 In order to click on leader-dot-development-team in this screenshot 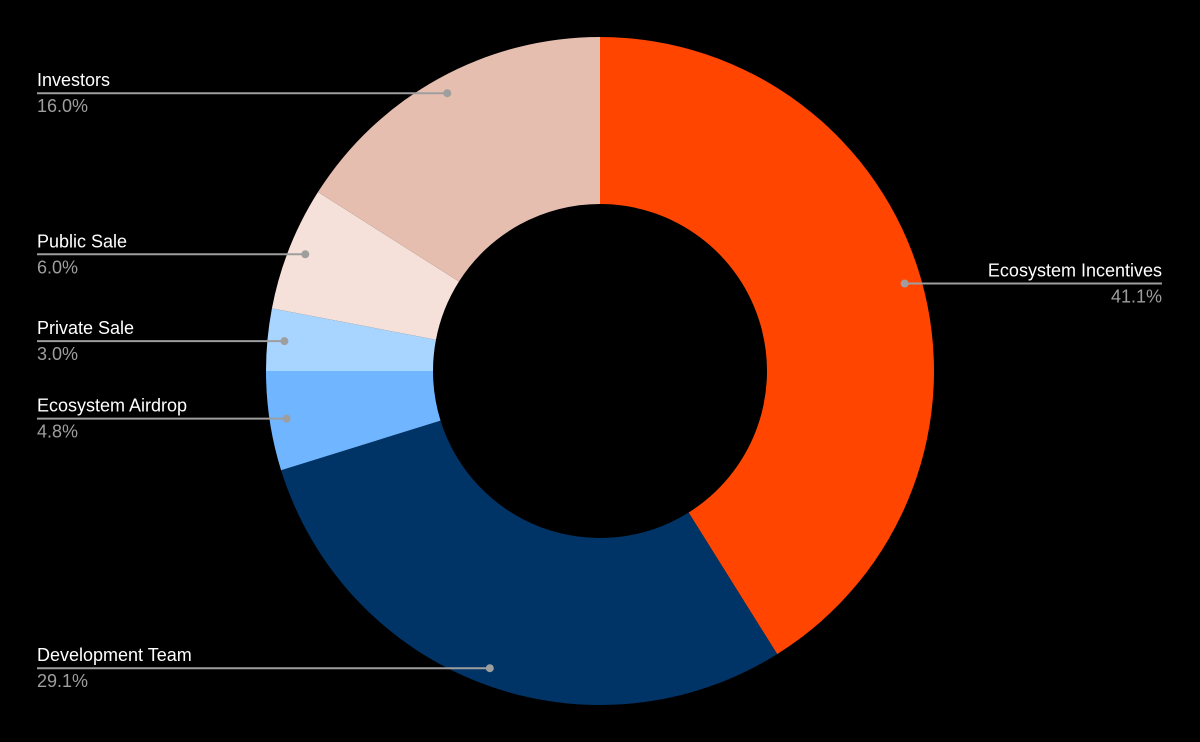, I will do `click(489, 668)`.